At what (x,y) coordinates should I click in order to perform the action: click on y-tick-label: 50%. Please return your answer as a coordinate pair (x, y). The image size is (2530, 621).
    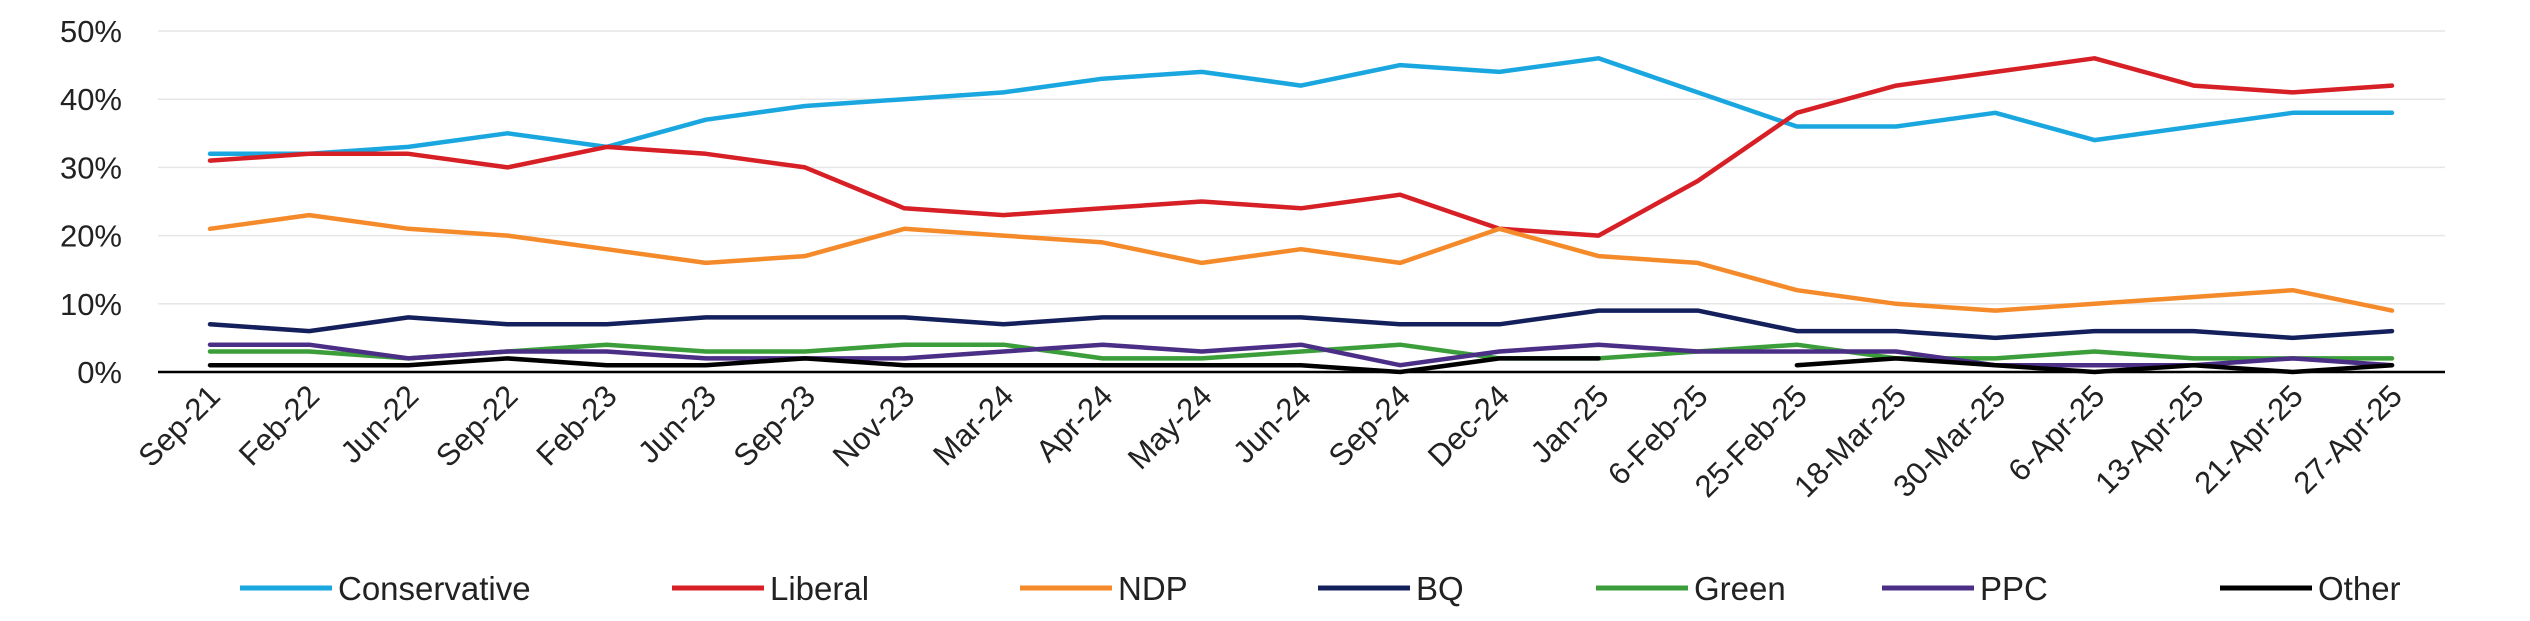
    Looking at the image, I should click on (91, 31).